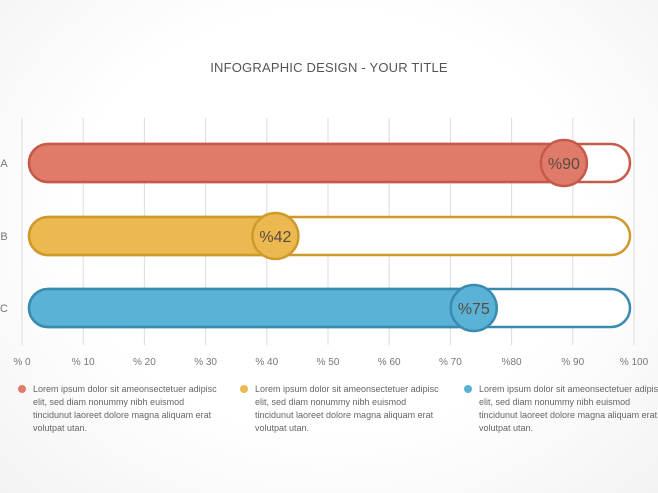  What do you see at coordinates (83, 362) in the screenshot?
I see `x-tick-label: % 10` at bounding box center [83, 362].